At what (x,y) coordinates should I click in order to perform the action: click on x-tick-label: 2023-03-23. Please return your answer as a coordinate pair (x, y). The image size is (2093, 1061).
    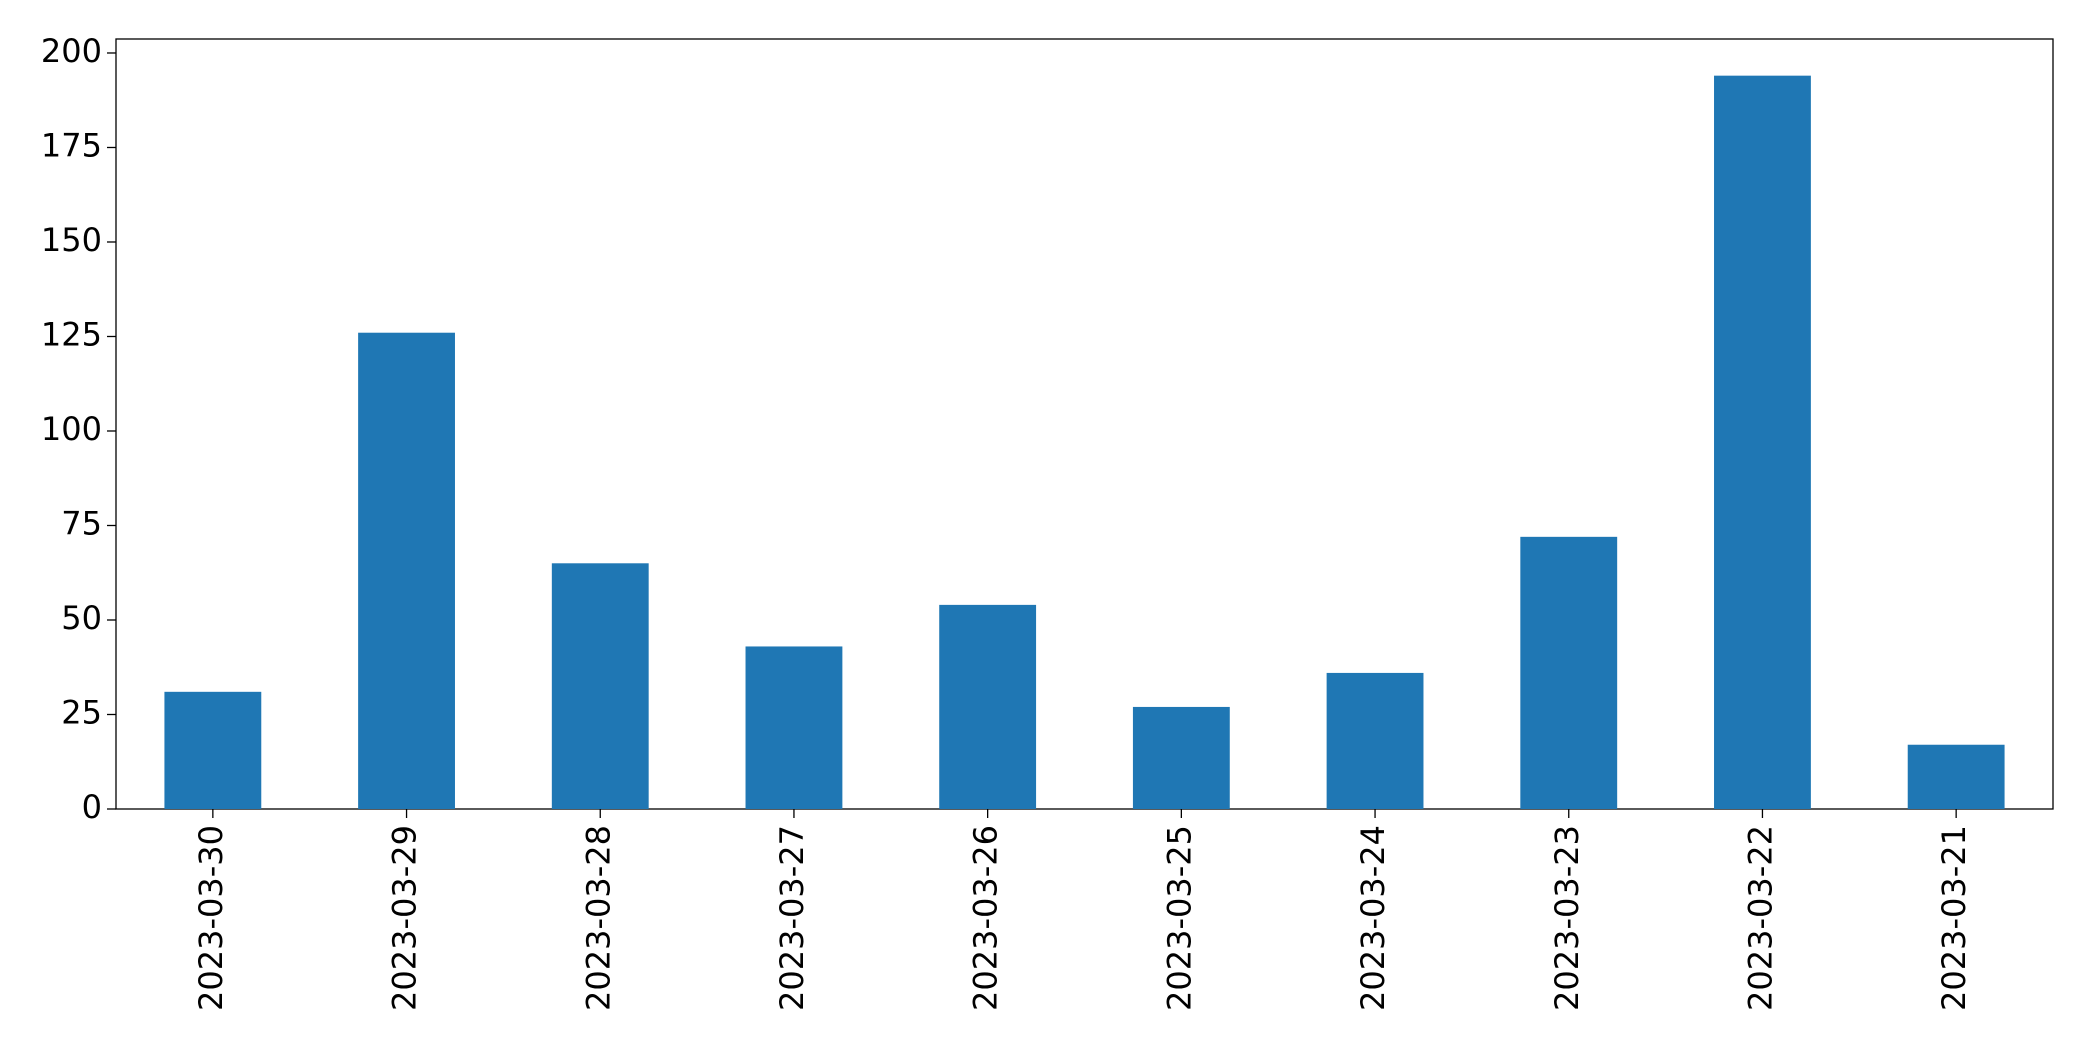
    Looking at the image, I should click on (1567, 918).